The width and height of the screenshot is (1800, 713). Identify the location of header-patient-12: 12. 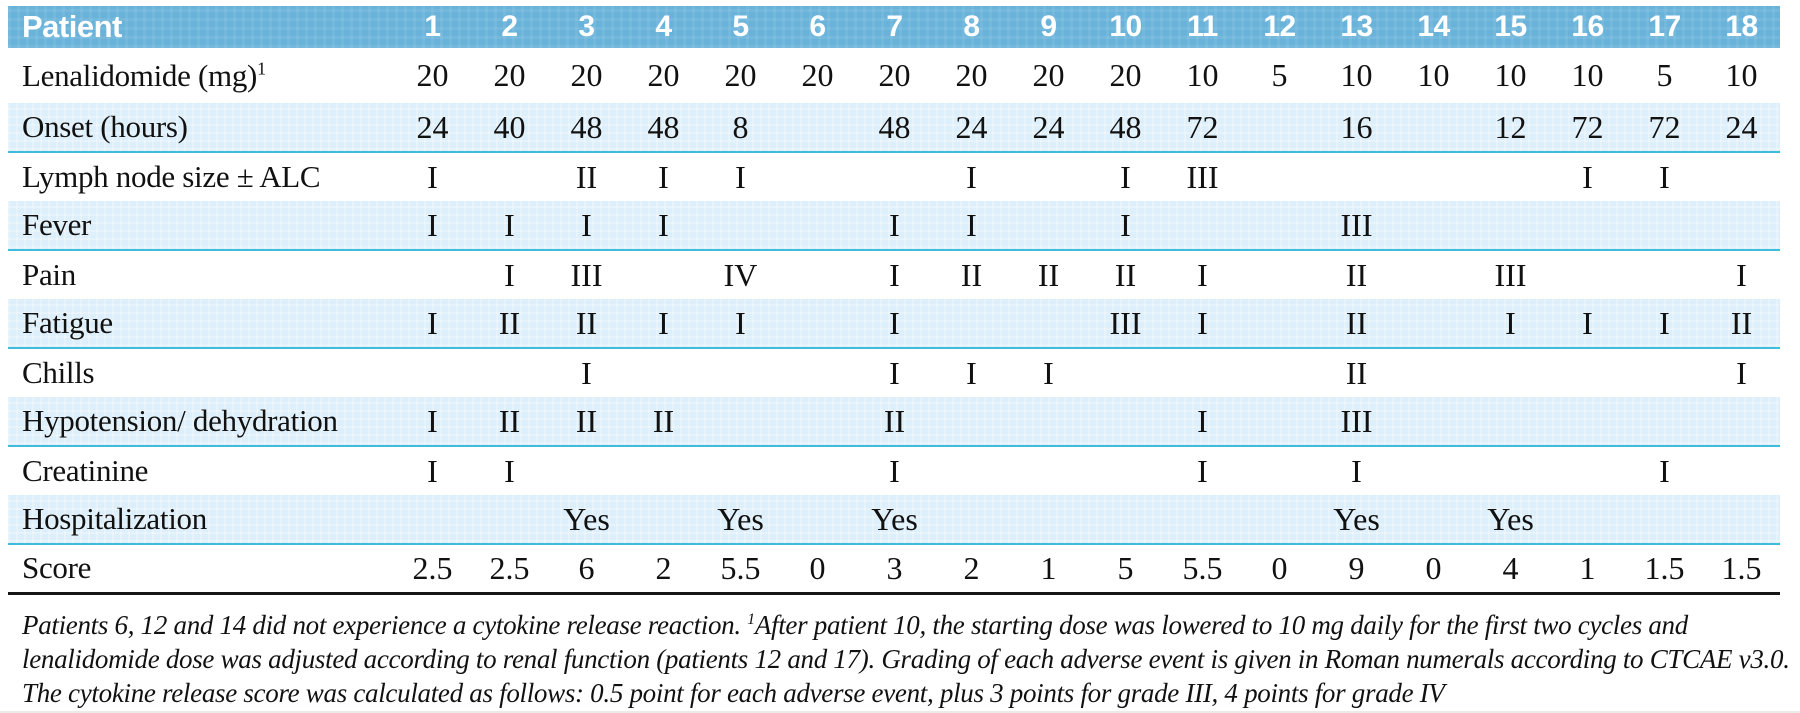
(1279, 26).